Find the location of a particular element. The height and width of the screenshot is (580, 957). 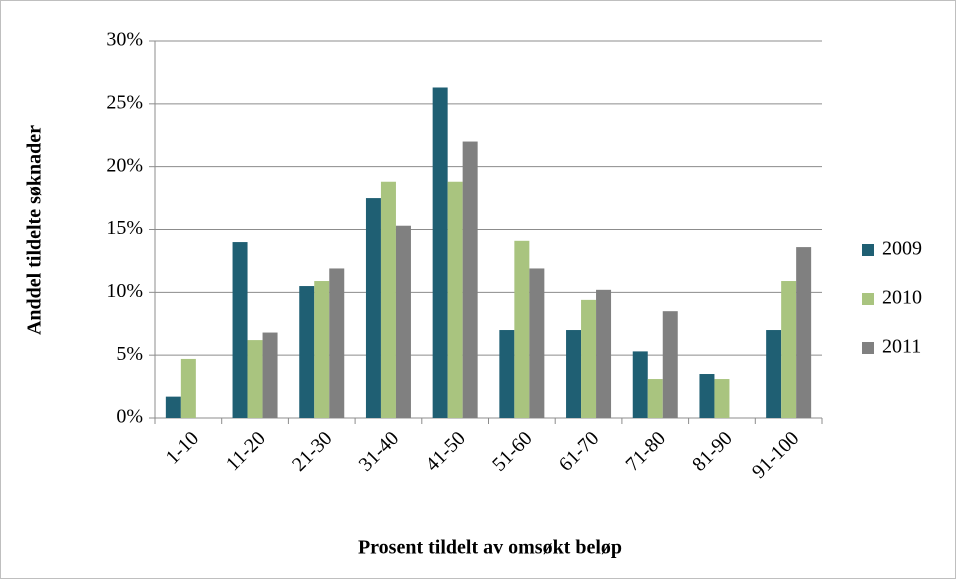

x-axis-title: Prosent tildelt av omsøkt beløp is located at coordinates (490, 548).